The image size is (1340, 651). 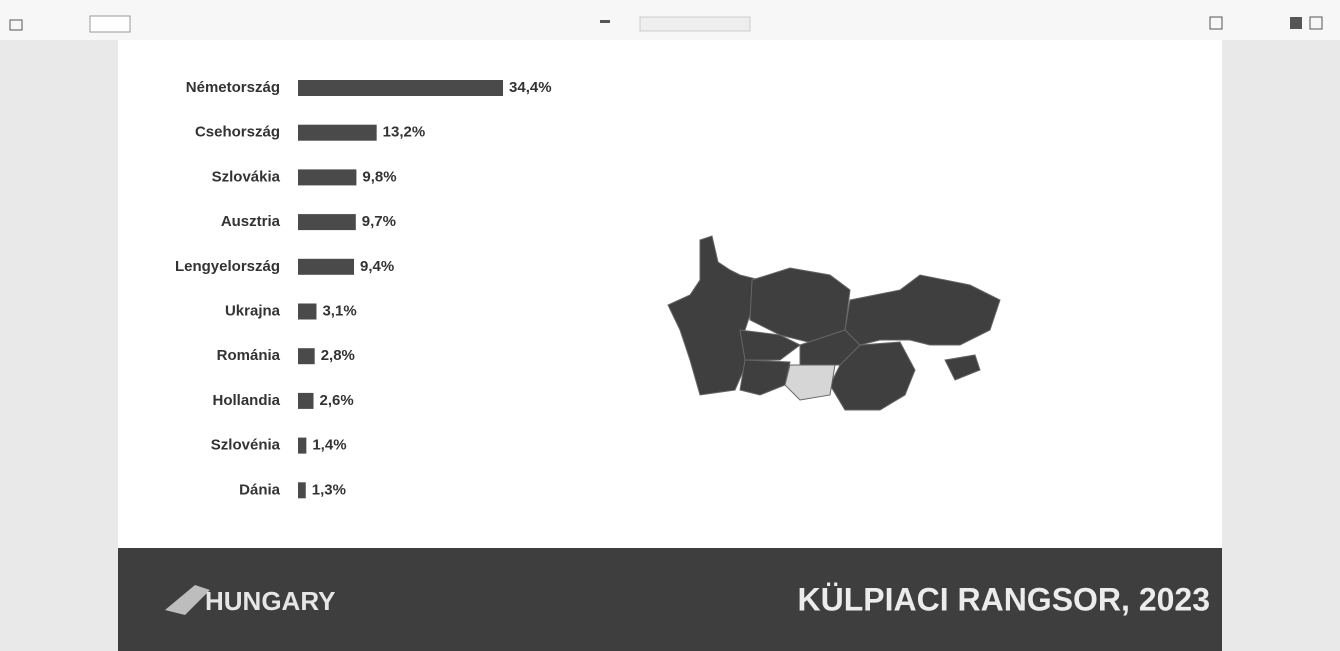 What do you see at coordinates (670, 599) in the screenshot?
I see `footer-band` at bounding box center [670, 599].